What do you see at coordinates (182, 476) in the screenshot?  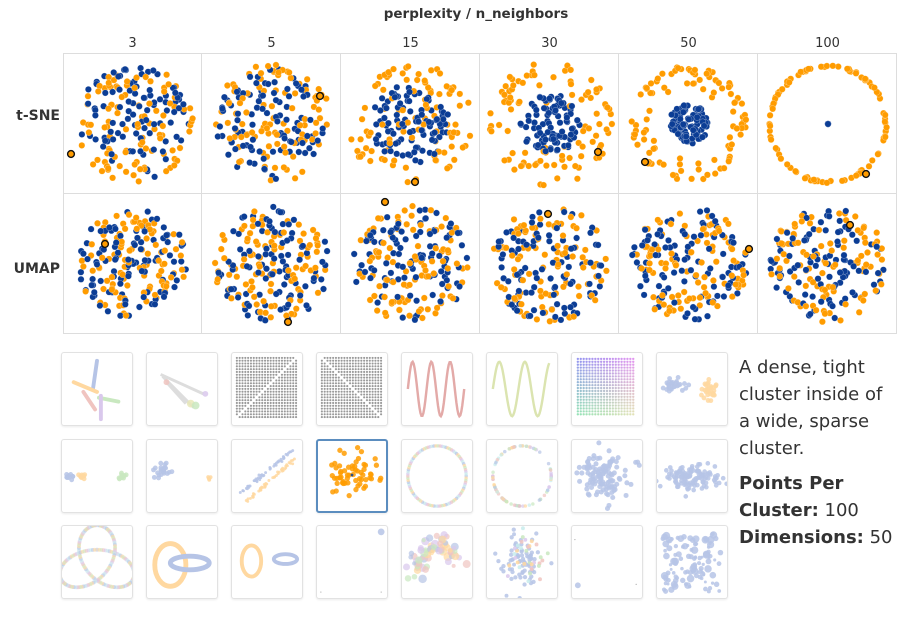 I see `dataset-thumbnail-two-clusters-far` at bounding box center [182, 476].